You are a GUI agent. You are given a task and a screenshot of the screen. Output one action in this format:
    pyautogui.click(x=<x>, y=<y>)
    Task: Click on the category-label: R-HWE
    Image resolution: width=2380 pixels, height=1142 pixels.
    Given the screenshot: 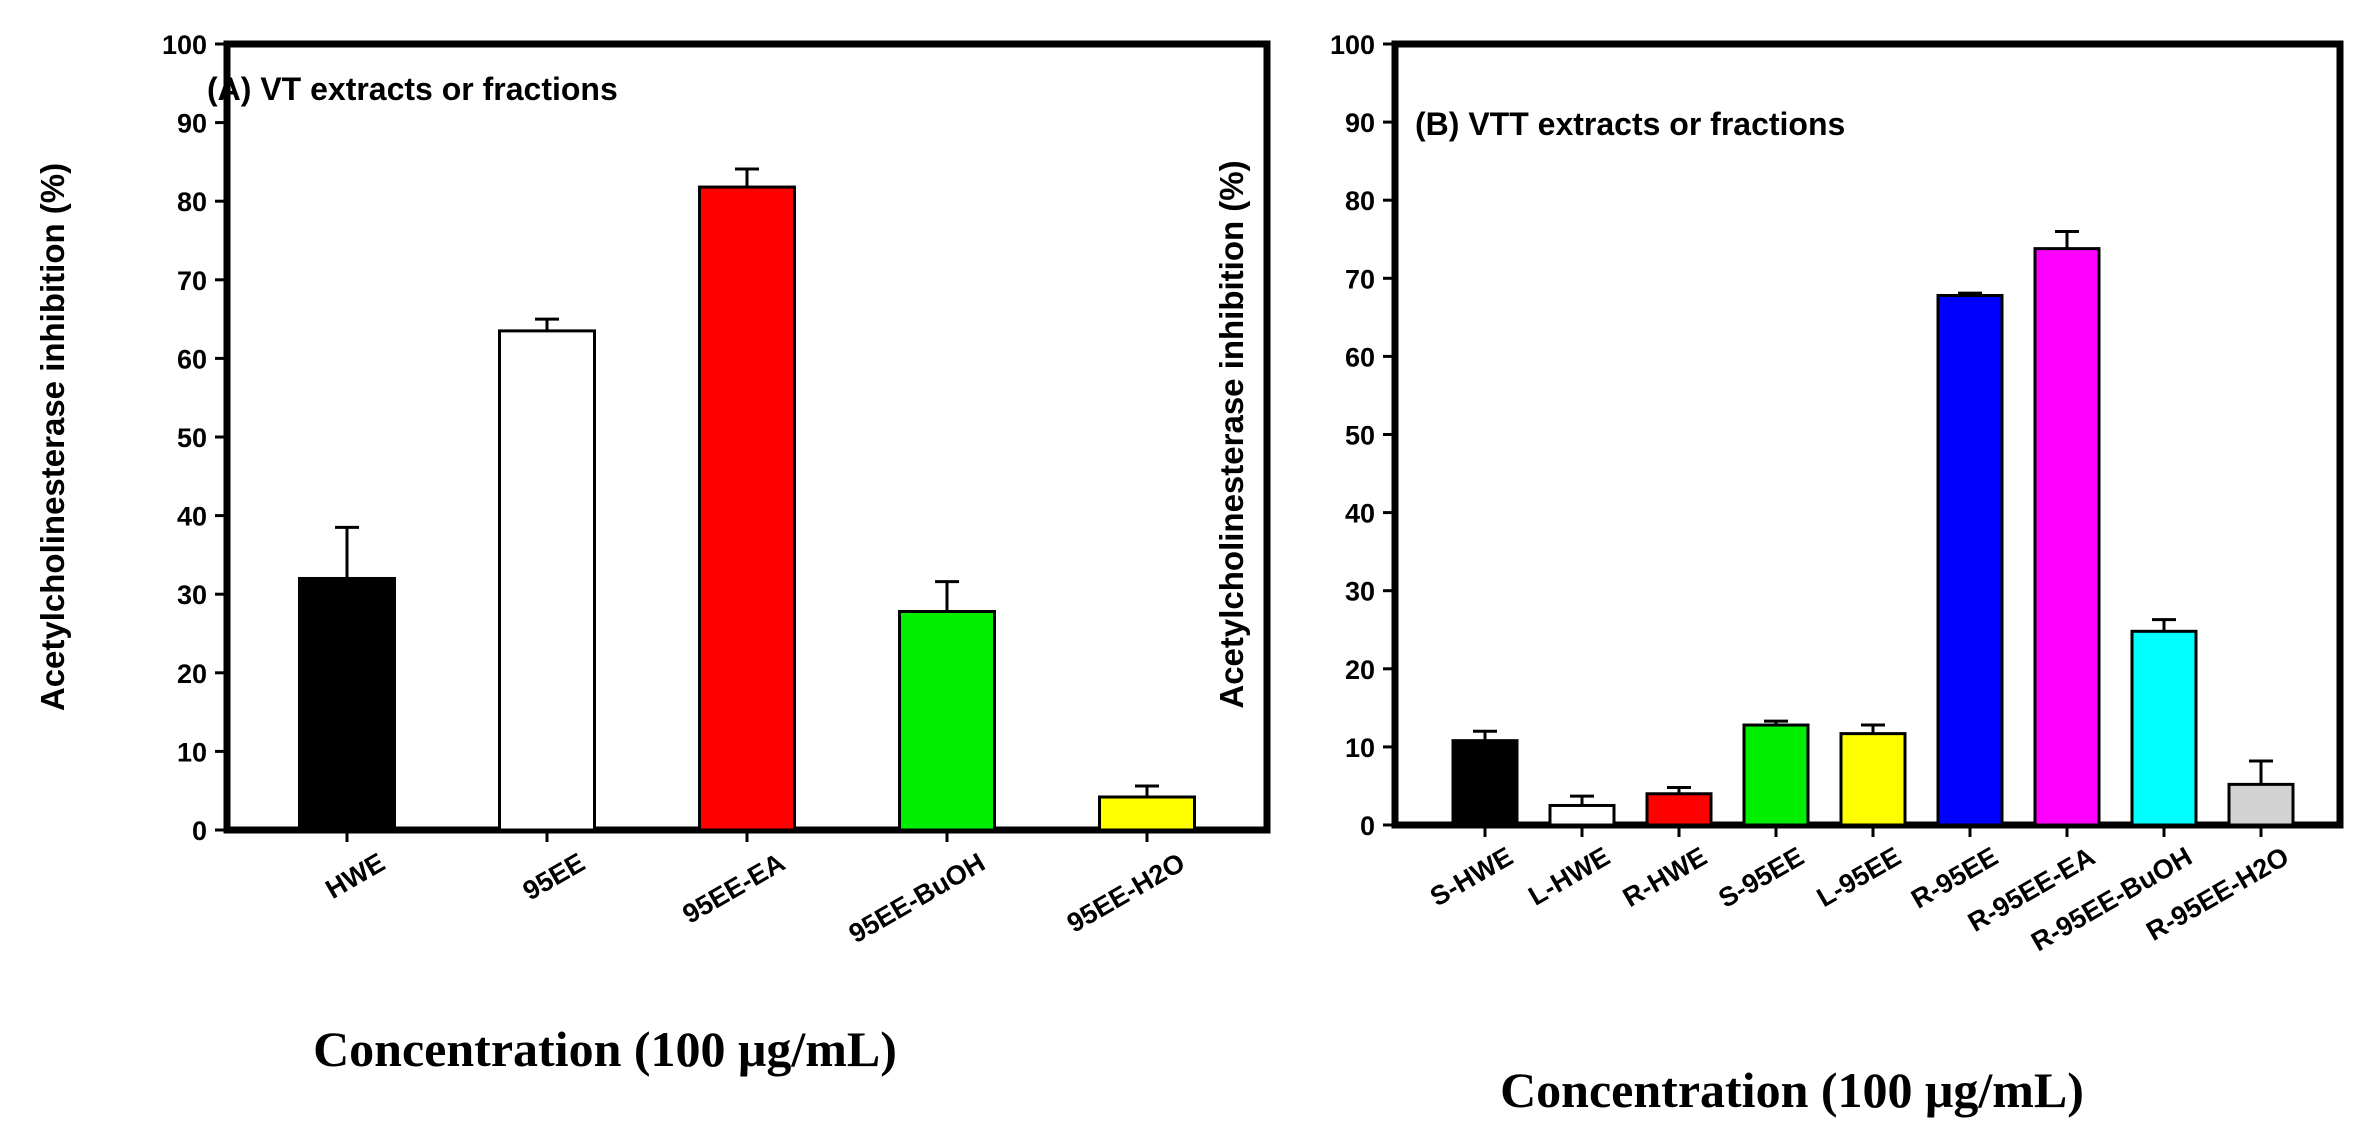 What is the action you would take?
    pyautogui.click(x=1665, y=877)
    